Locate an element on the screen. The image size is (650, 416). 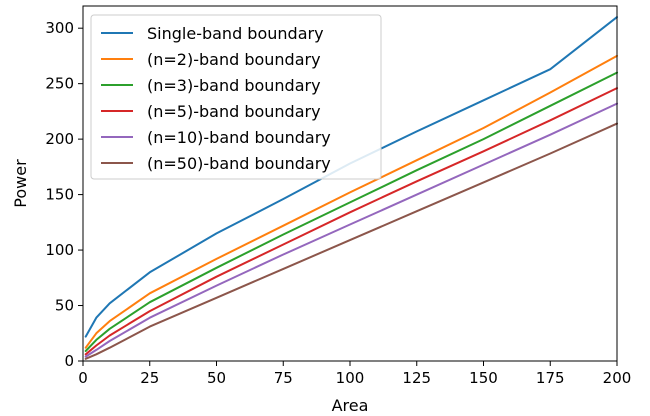
y-axis-ticks: 0 50 100 150 200 250 300 is located at coordinates (64, 194).